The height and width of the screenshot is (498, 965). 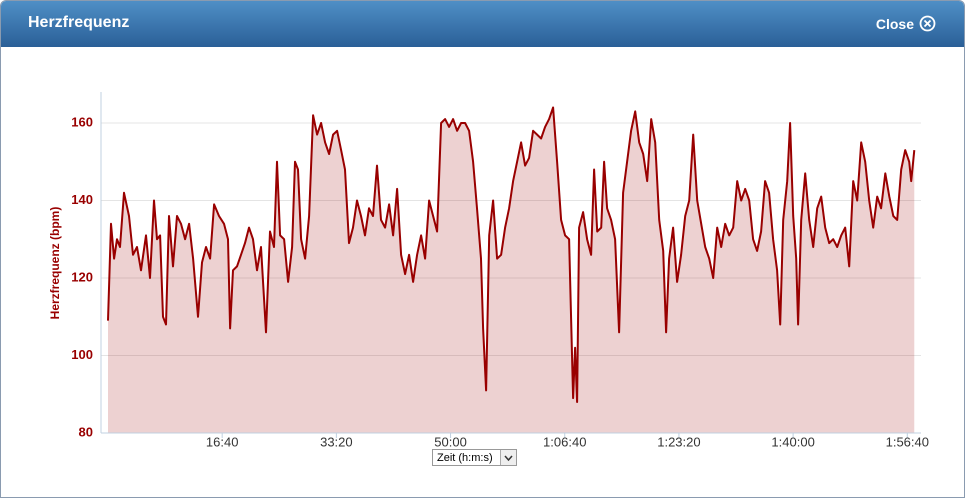 I want to click on y-tick-label: 100, so click(x=82, y=354).